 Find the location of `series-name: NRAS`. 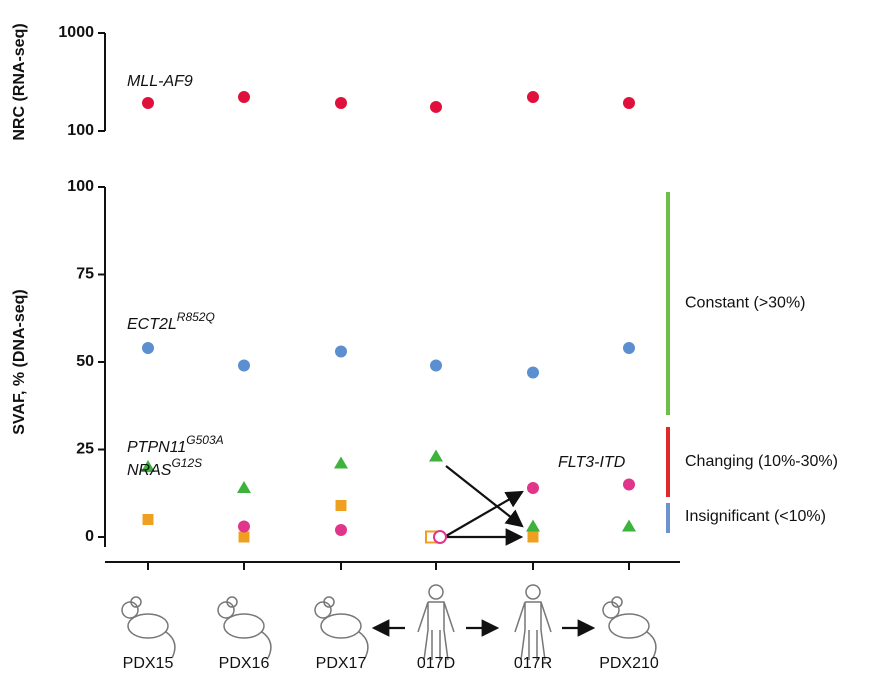

series-name: NRAS is located at coordinates (149, 470).